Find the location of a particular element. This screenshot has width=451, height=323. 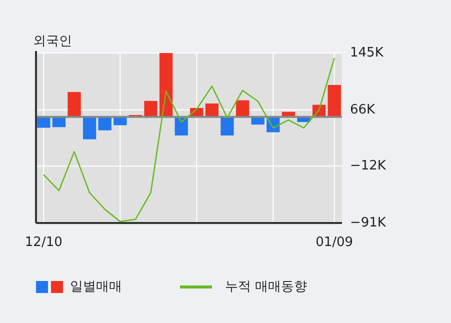

y-tick-label: −12K is located at coordinates (368, 166).